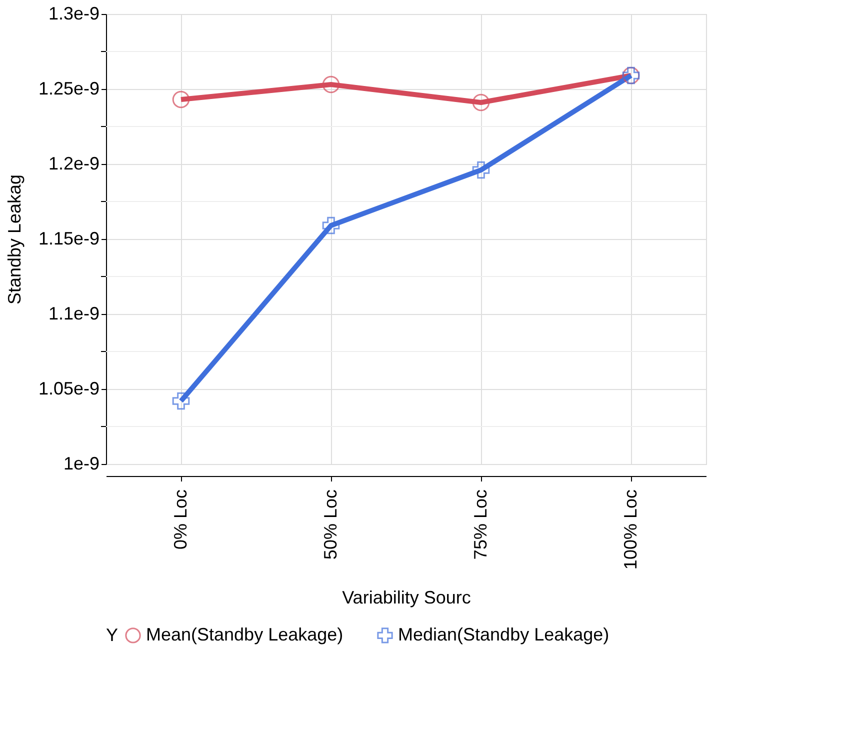  What do you see at coordinates (69, 238) in the screenshot?
I see `y-tick-label: 1.15e-9` at bounding box center [69, 238].